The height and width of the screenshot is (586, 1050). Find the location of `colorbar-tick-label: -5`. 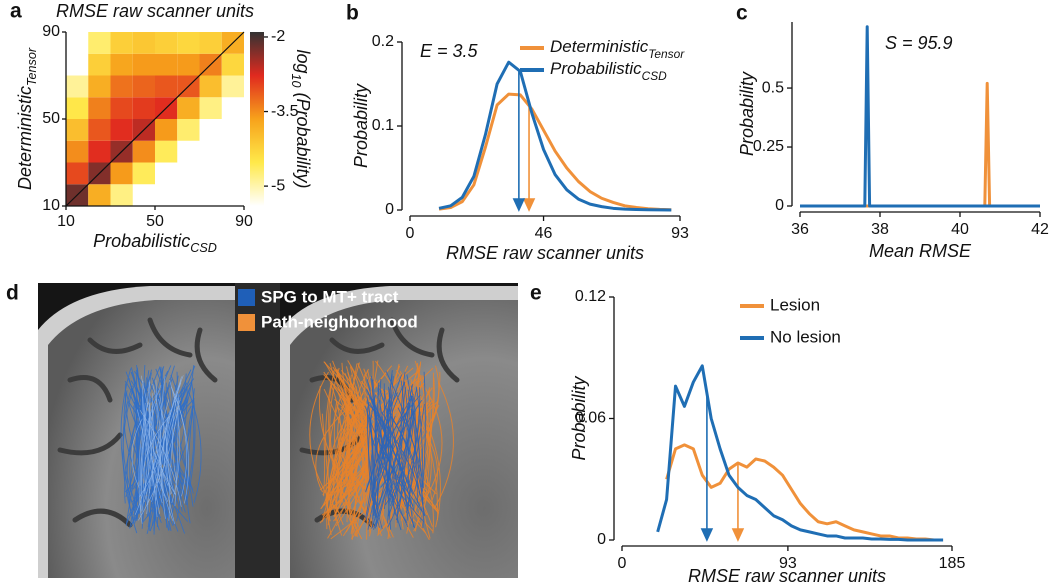

colorbar-tick-label: -5 is located at coordinates (278, 185).